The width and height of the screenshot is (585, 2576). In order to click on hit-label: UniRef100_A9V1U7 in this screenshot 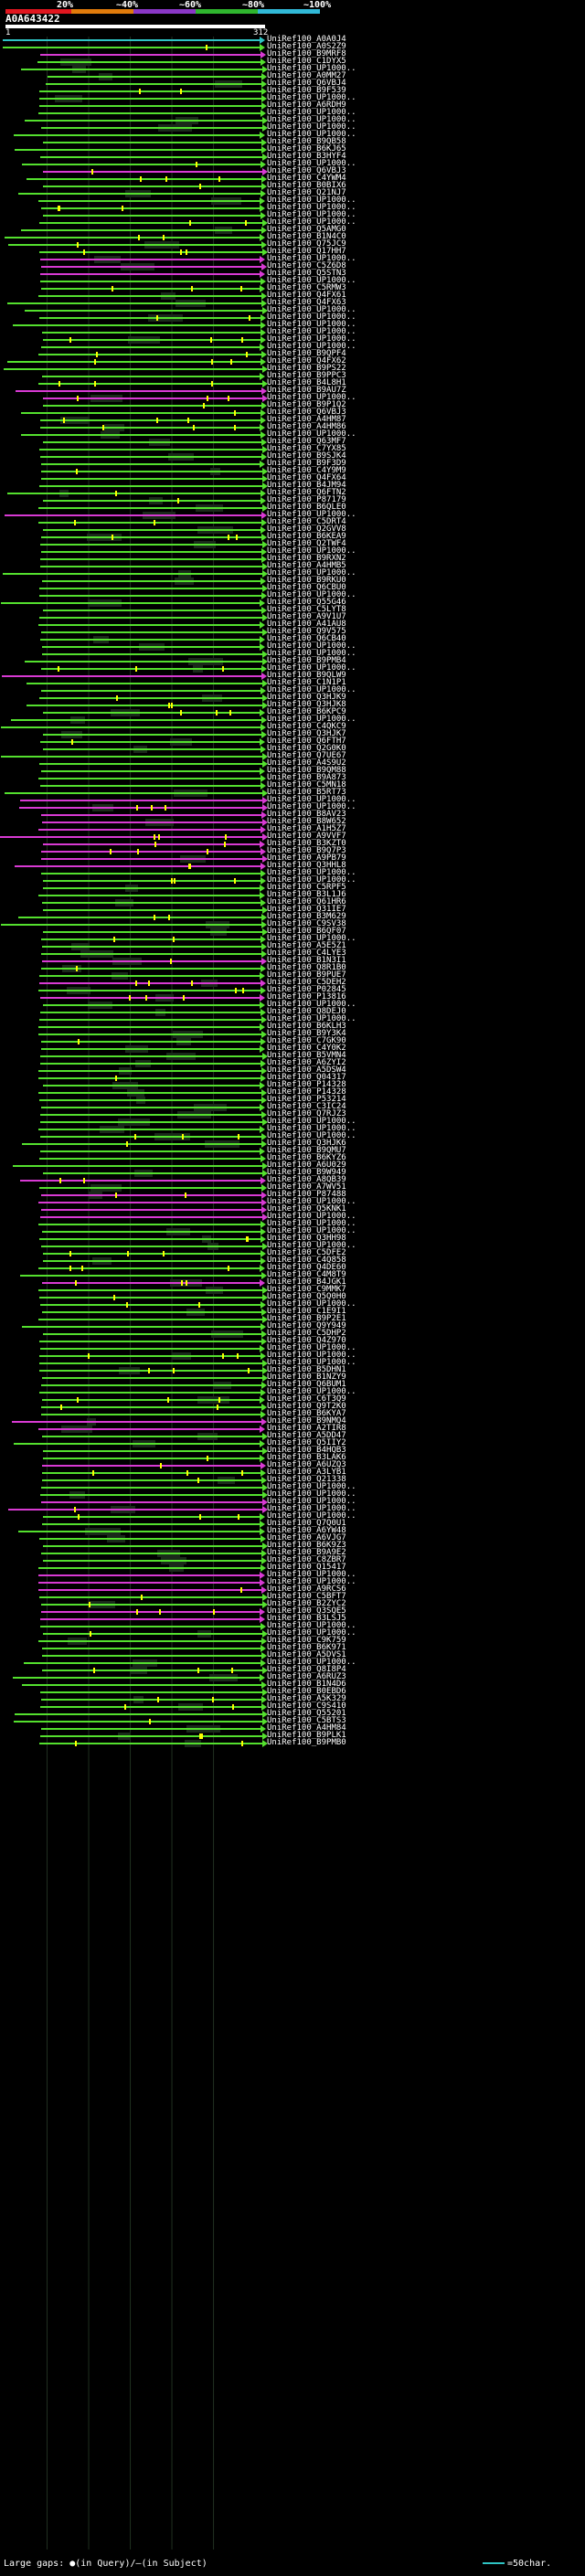, I will do `click(307, 616)`.